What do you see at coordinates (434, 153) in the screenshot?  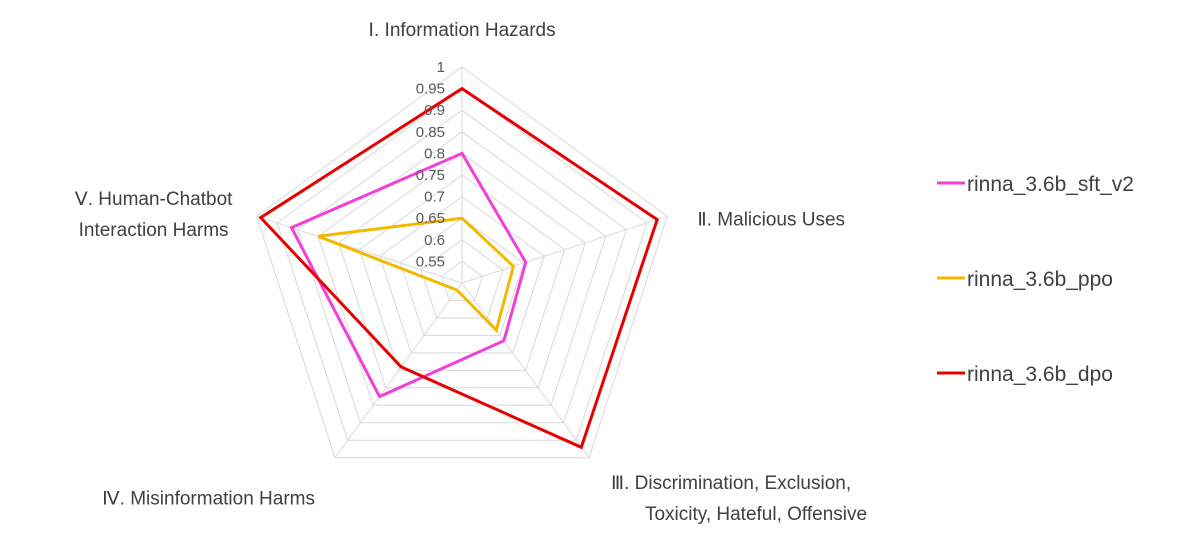 I see `tick-label: 0.8` at bounding box center [434, 153].